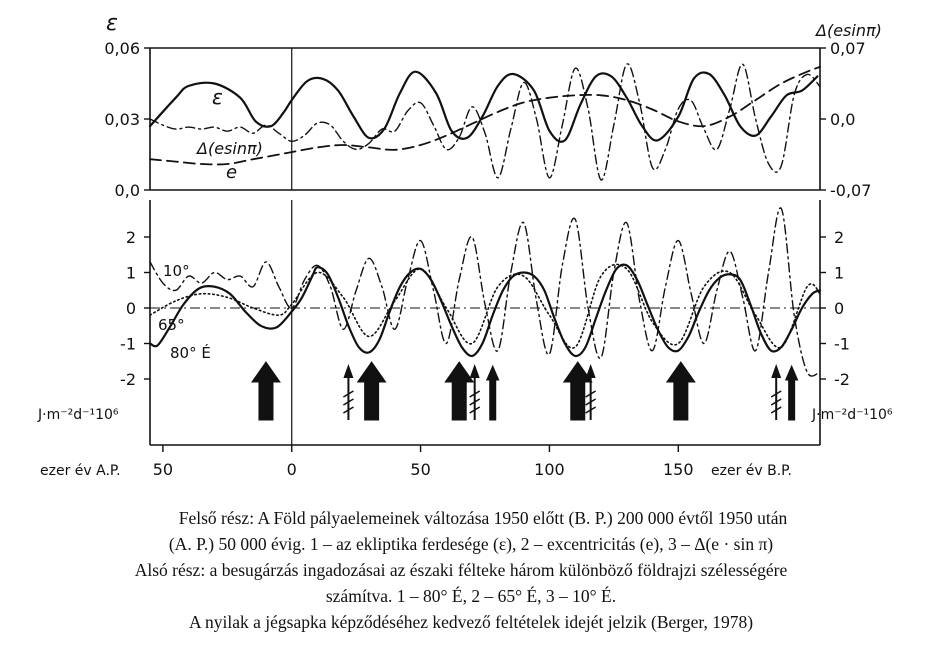  What do you see at coordinates (131, 308) in the screenshot?
I see `lower-left-tick-label: 0` at bounding box center [131, 308].